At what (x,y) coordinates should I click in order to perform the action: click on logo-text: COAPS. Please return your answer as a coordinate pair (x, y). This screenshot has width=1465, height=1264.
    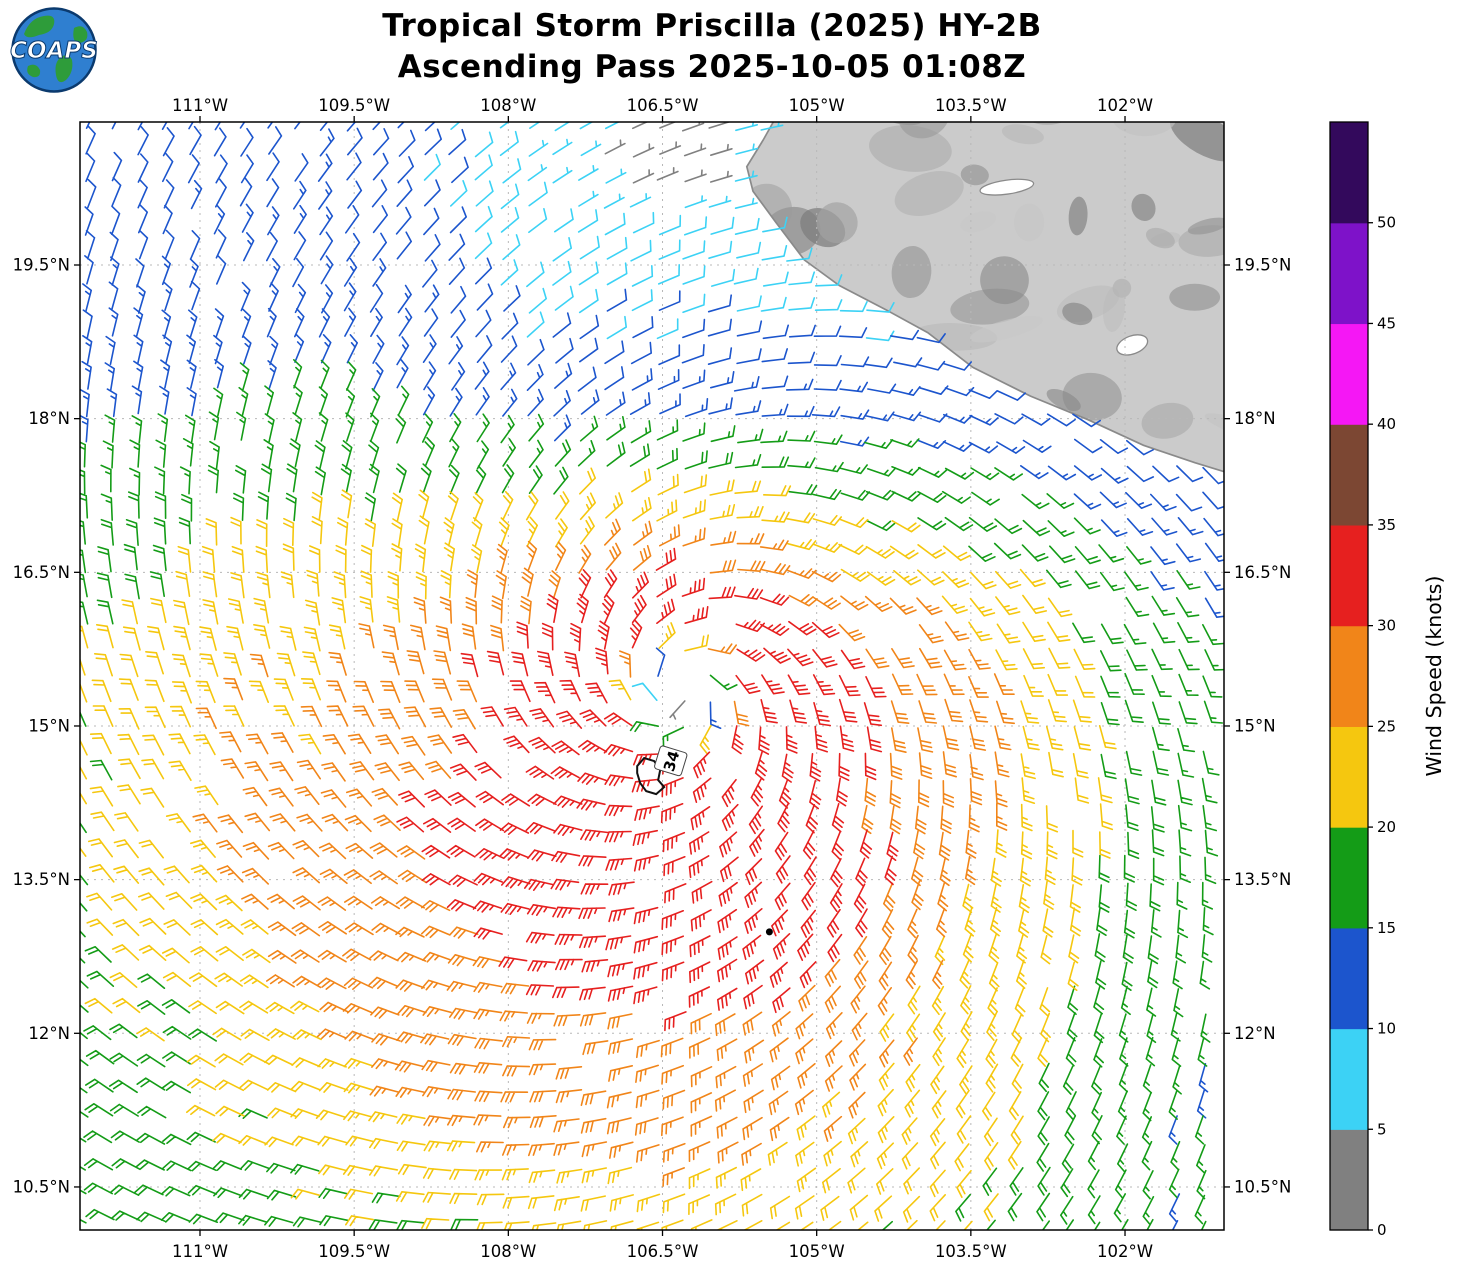
    Looking at the image, I should click on (54, 51).